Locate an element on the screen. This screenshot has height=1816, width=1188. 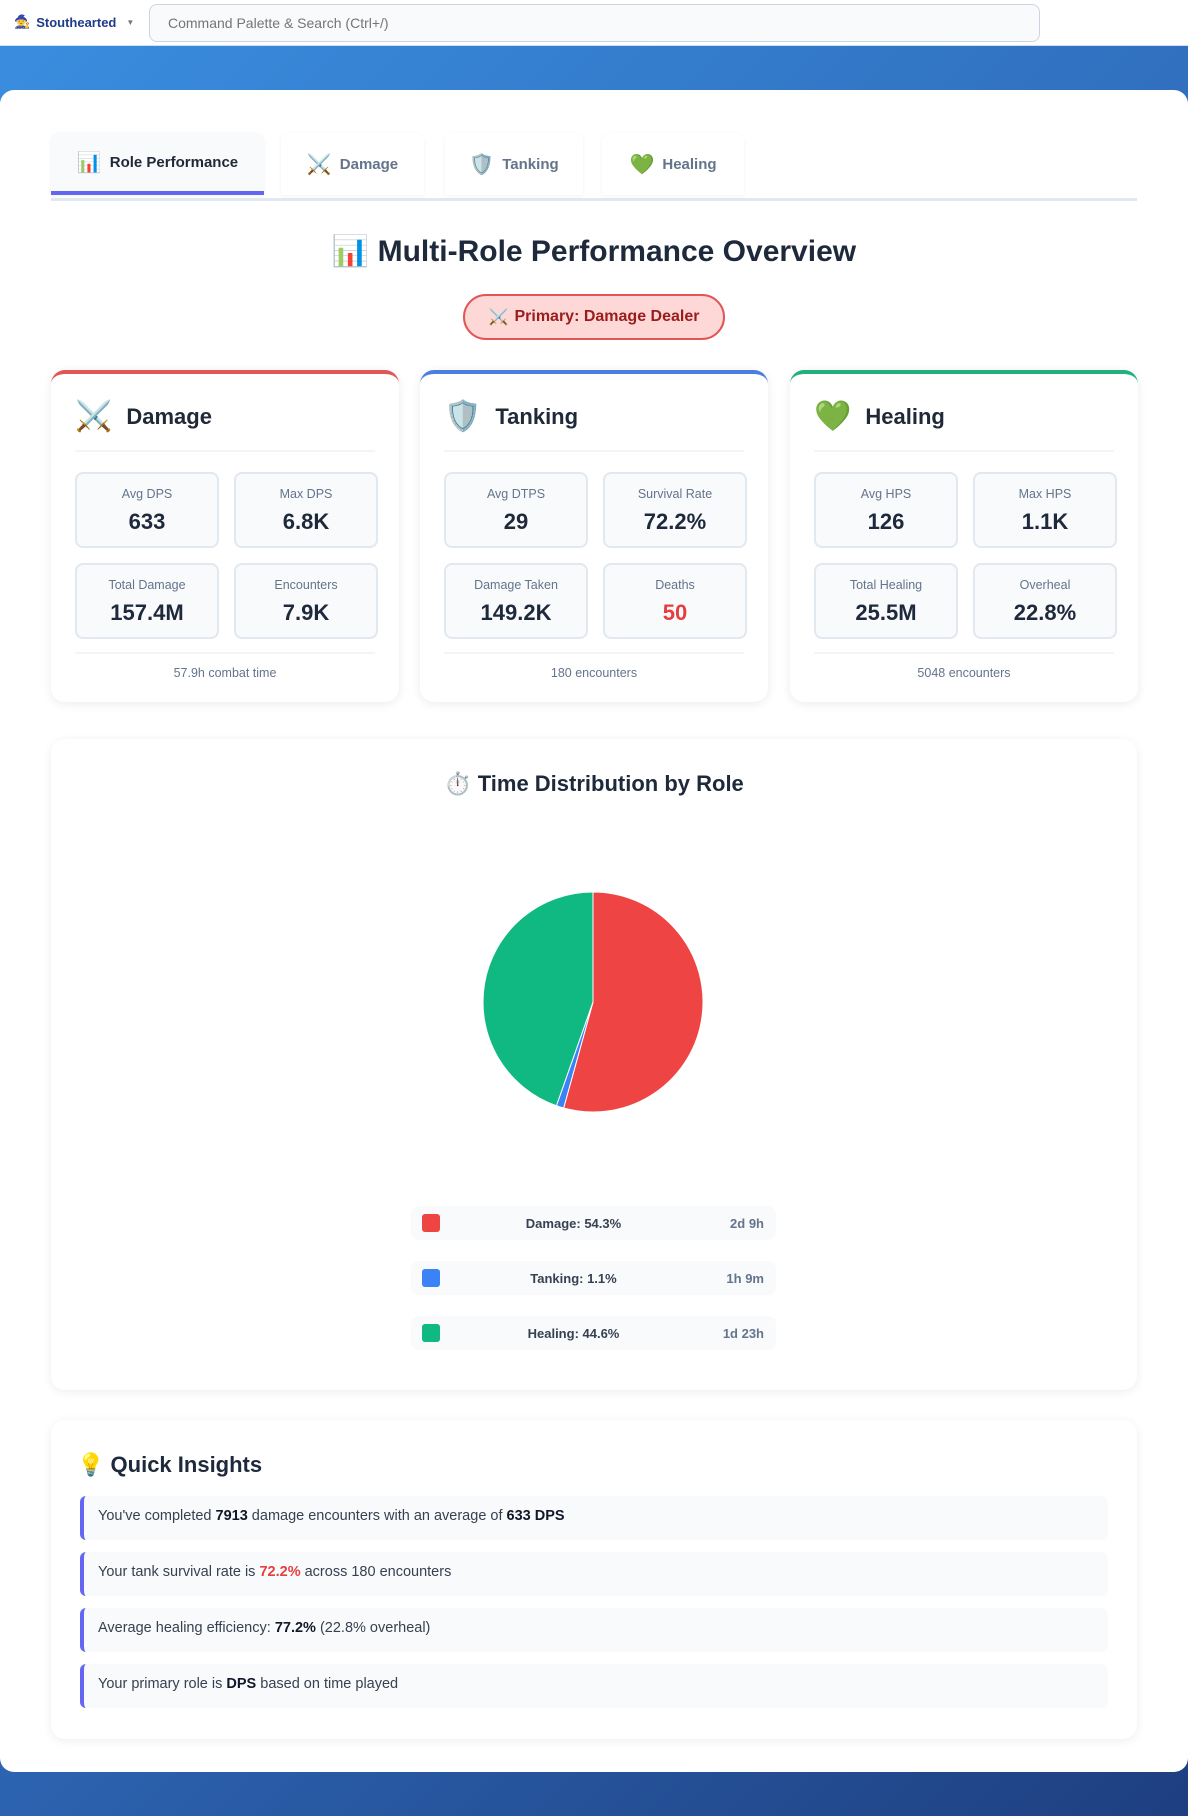
stat-label: Avg HPS is located at coordinates (886, 494).